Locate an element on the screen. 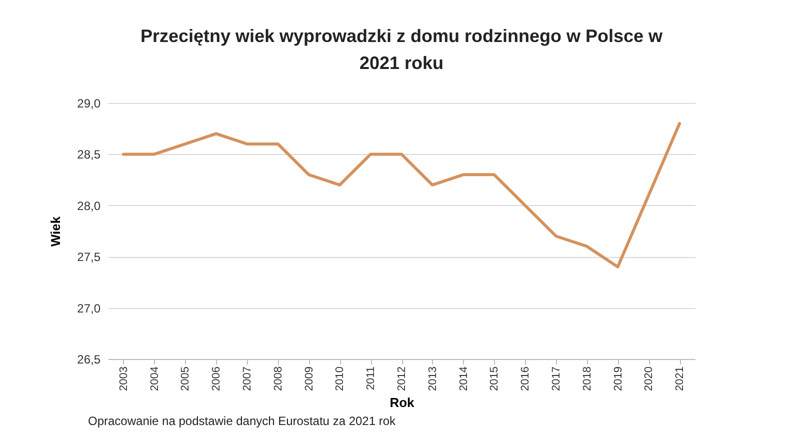  x-tick-label: 2009 is located at coordinates (309, 378).